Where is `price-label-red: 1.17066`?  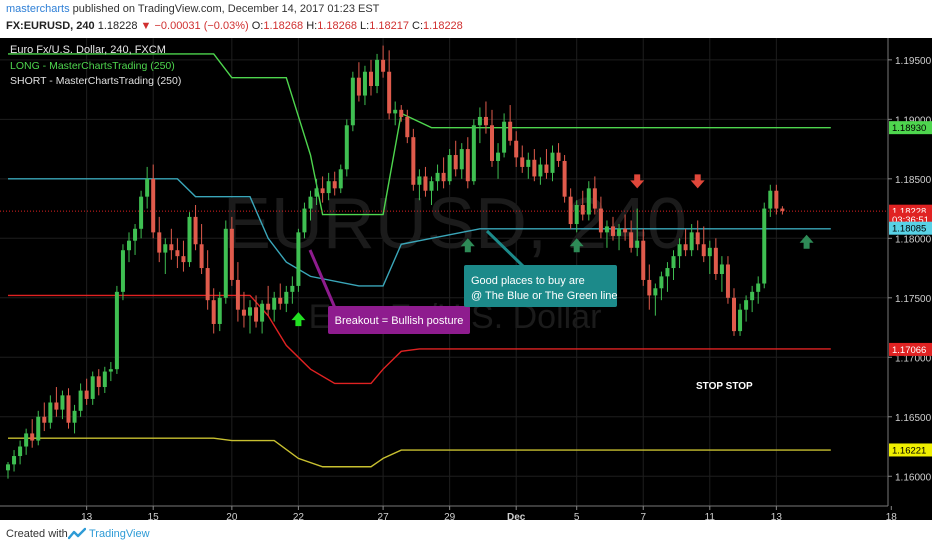
price-label-red: 1.17066 is located at coordinates (910, 349).